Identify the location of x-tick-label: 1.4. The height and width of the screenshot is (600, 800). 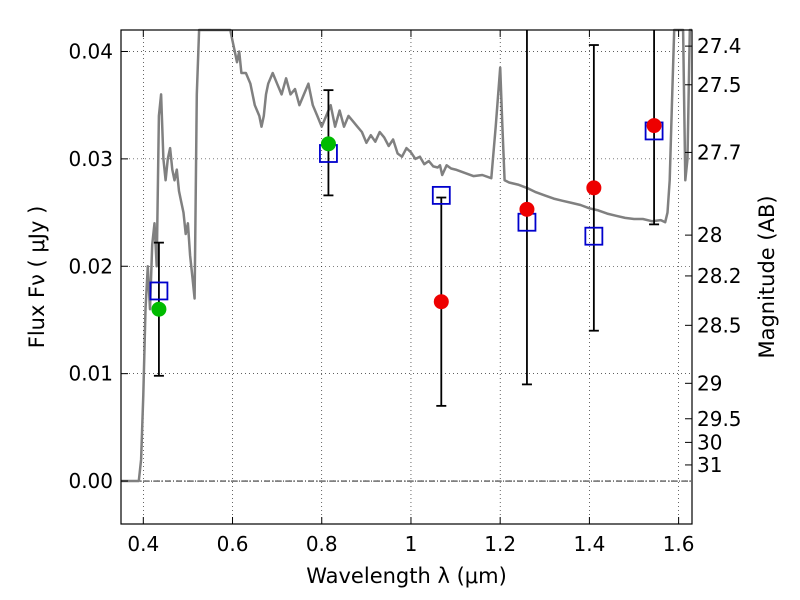
(589, 544).